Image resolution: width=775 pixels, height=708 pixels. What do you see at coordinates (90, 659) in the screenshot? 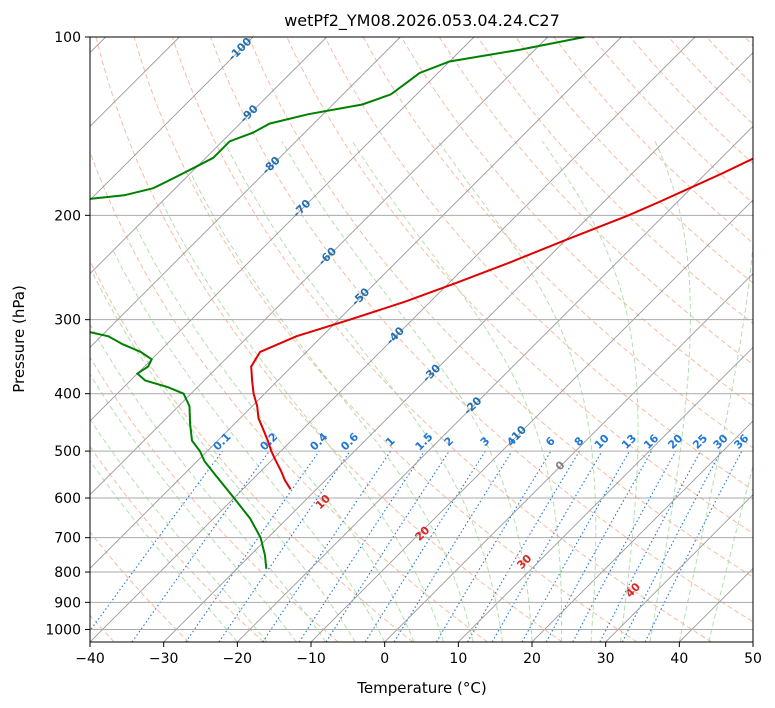
I see `x-tick-label: −40` at bounding box center [90, 659].